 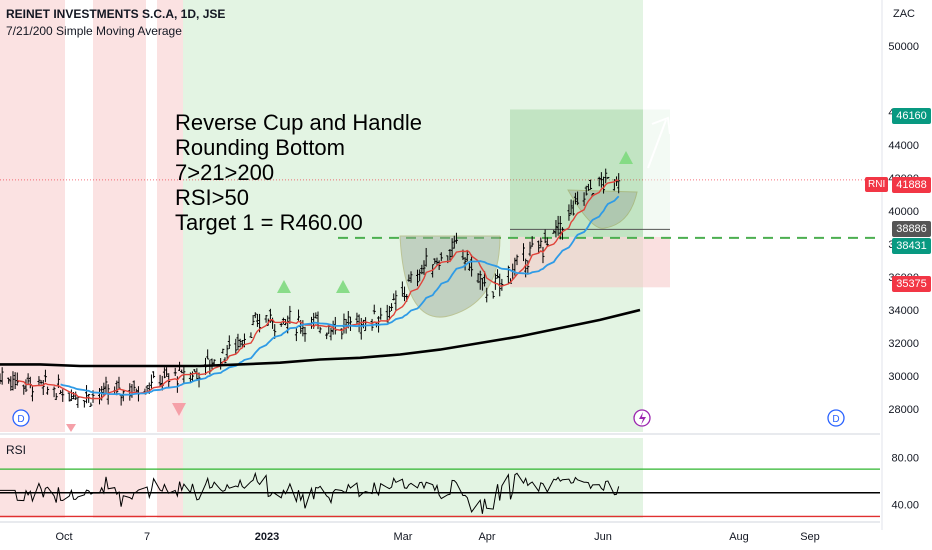 What do you see at coordinates (63, 537) in the screenshot?
I see `x-tick-label: Oct` at bounding box center [63, 537].